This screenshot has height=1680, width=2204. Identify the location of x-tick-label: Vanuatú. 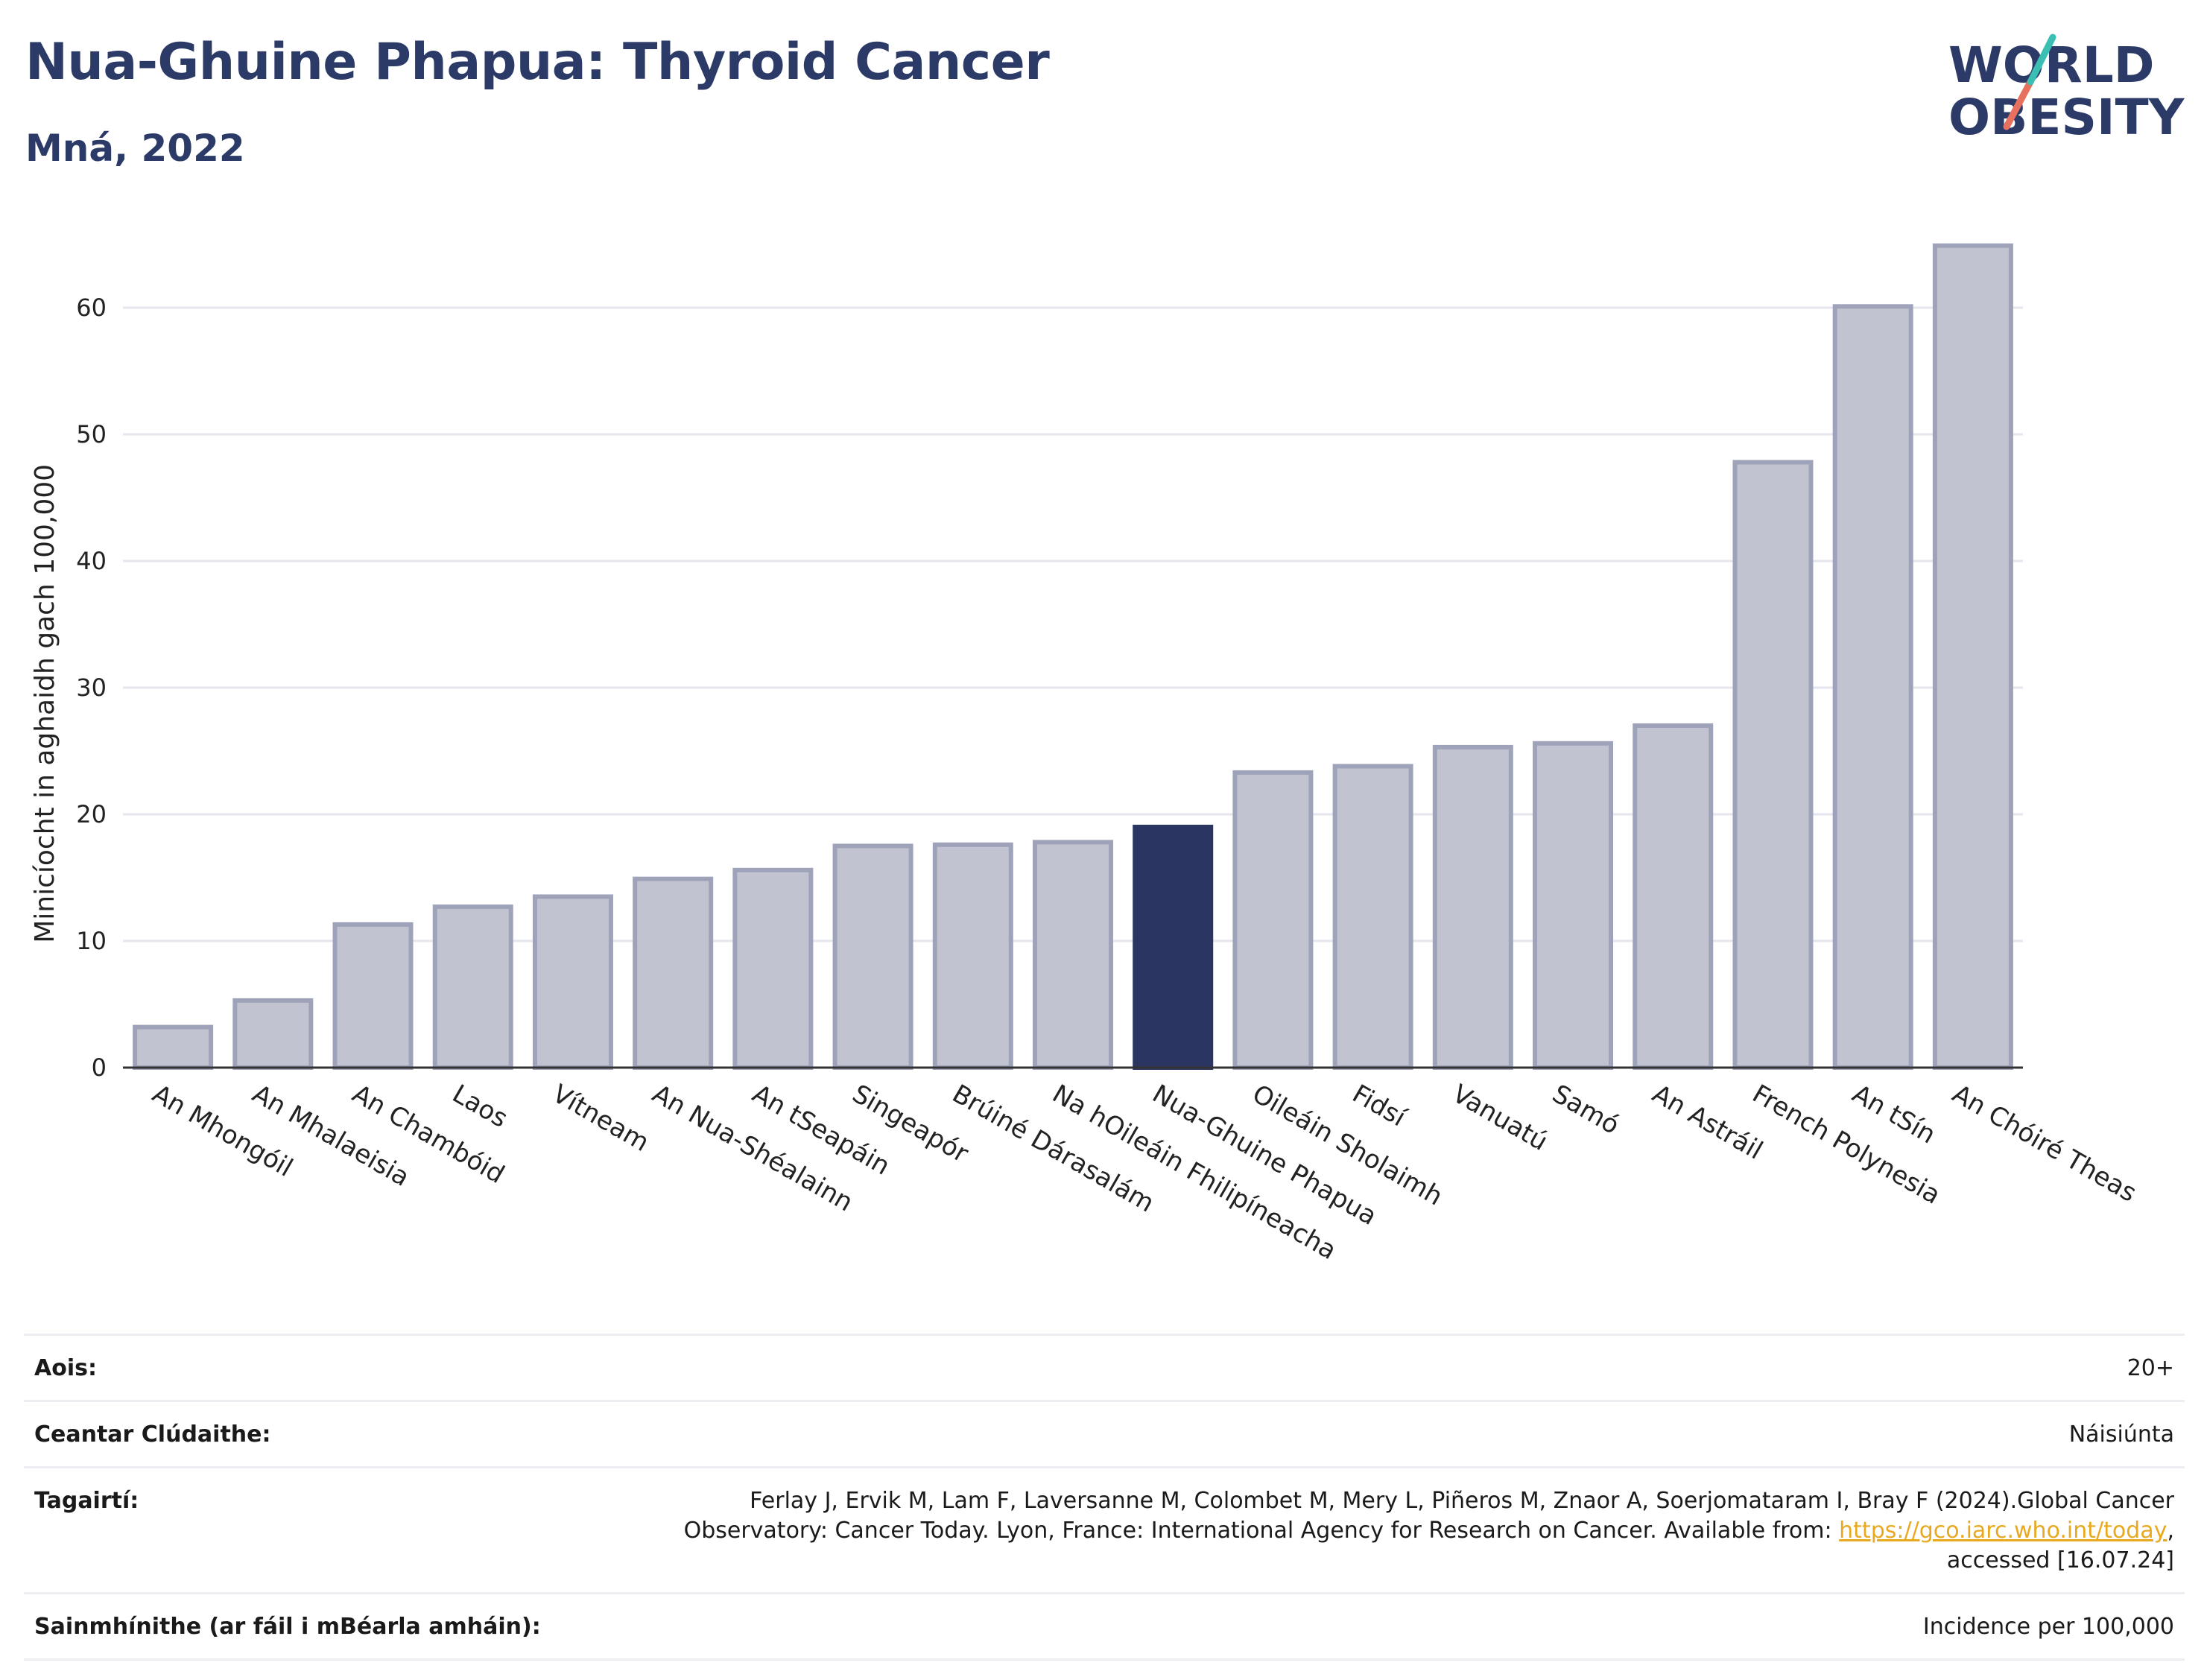
(1499, 1118).